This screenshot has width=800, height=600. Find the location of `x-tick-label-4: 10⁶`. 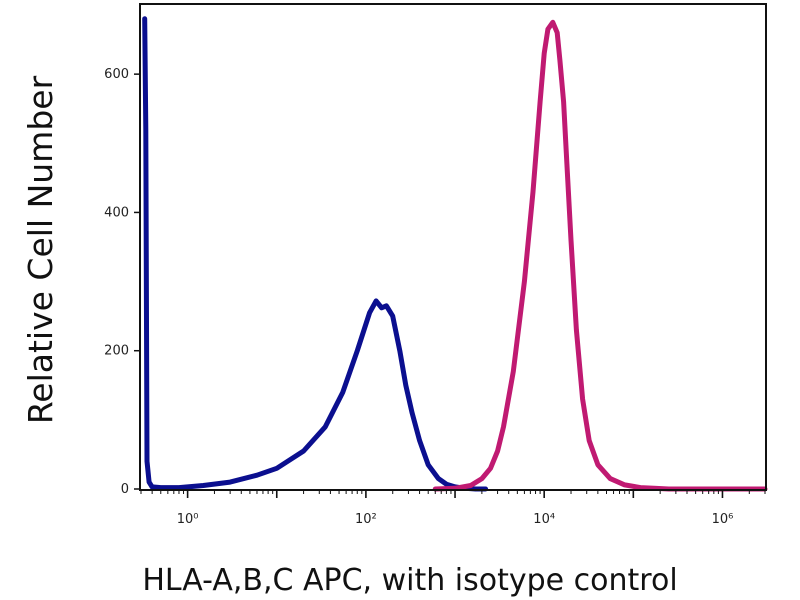

x-tick-label-4: 10⁶ is located at coordinates (723, 519).